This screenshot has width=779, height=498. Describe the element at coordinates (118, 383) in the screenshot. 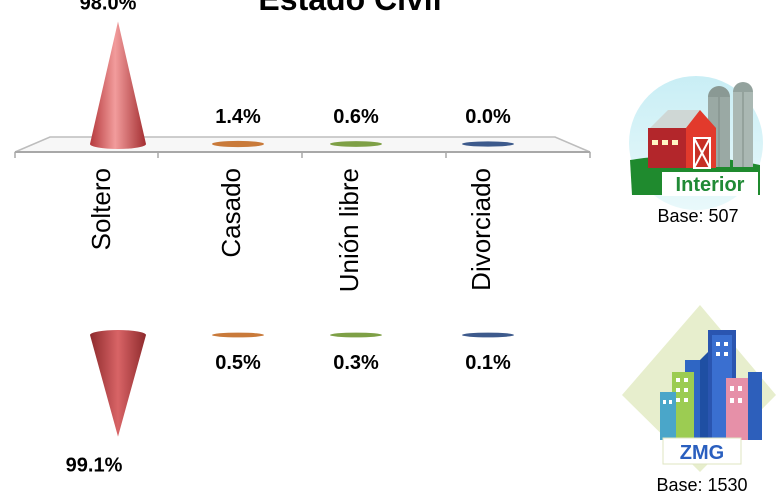

I see `zmg-soltero-cone` at that location.